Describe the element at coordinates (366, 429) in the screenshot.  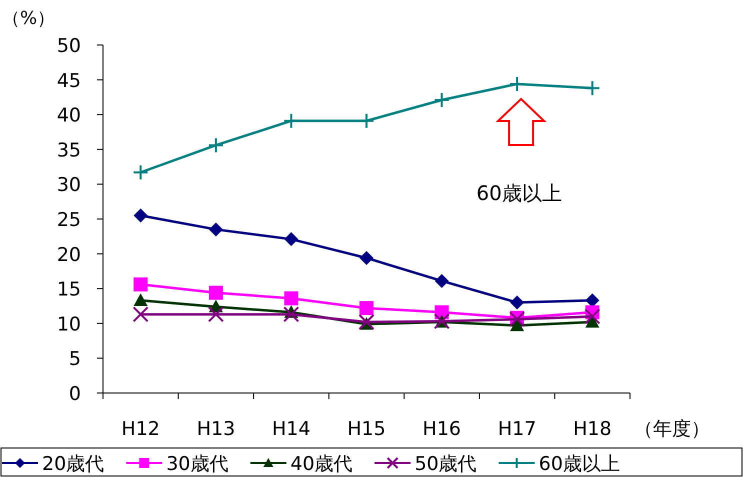
I see `x-tick-label: H15` at that location.